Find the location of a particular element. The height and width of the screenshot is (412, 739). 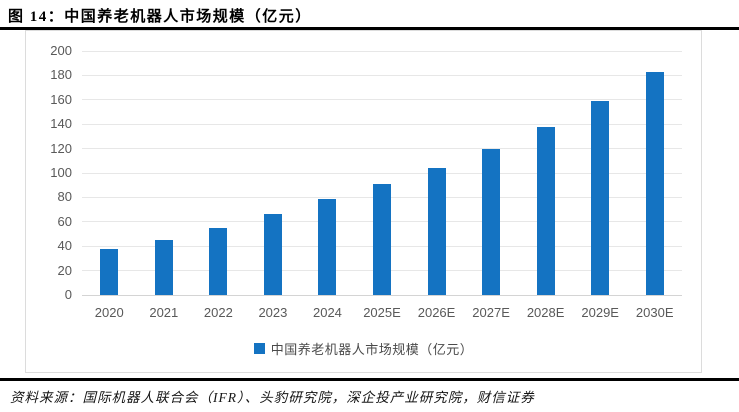

y-tick-label: 40 is located at coordinates (64, 246).